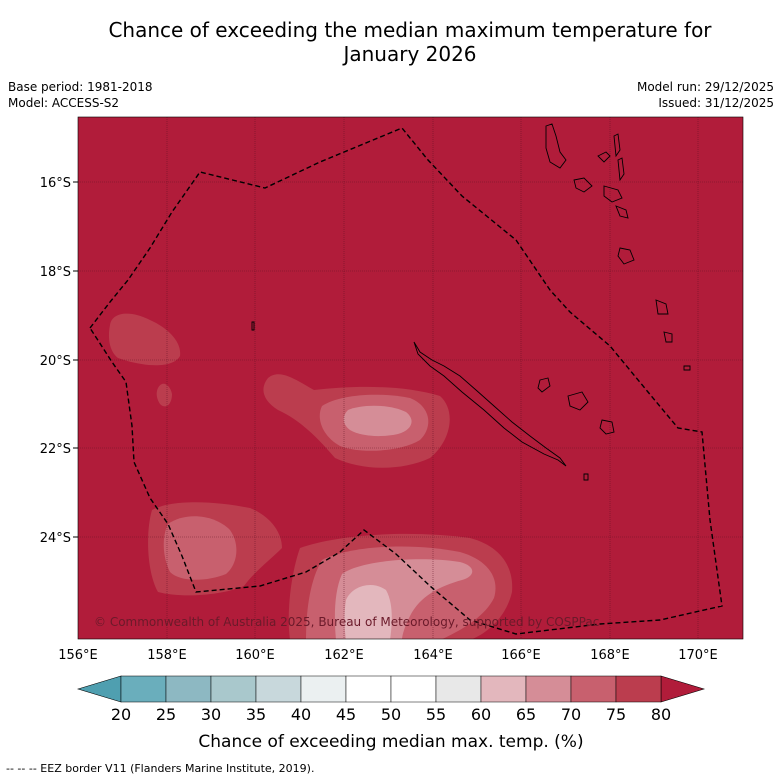 The width and height of the screenshot is (781, 781). Describe the element at coordinates (436, 714) in the screenshot. I see `colorbar-tick-label: 55` at that location.